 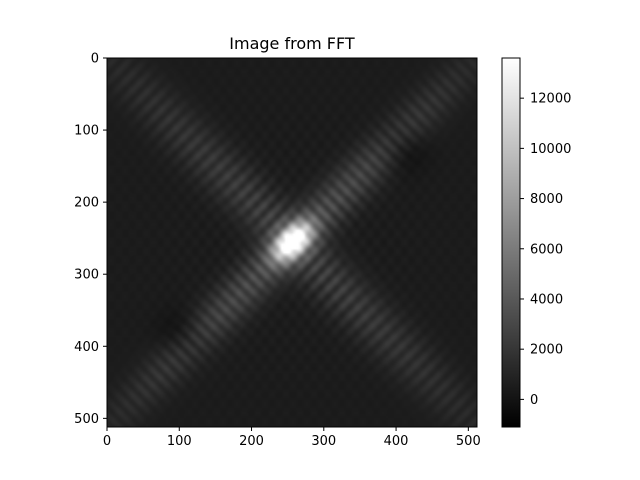 What do you see at coordinates (95, 59) in the screenshot?
I see `y-tick-label: 0` at bounding box center [95, 59].